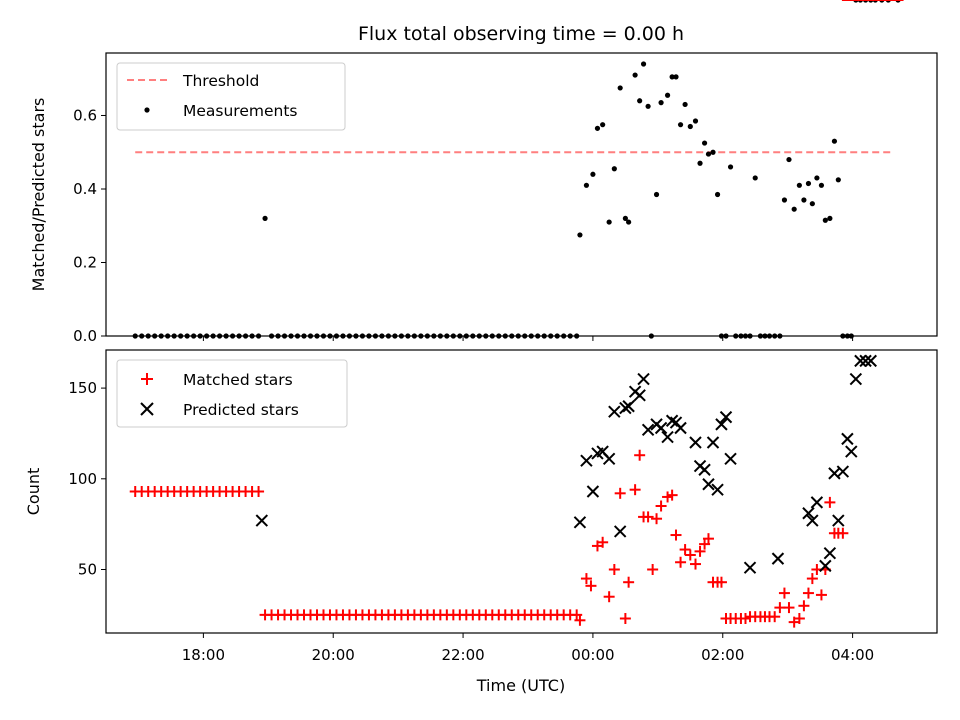  What do you see at coordinates (147, 379) in the screenshot?
I see `legend-matched-swatch` at bounding box center [147, 379].